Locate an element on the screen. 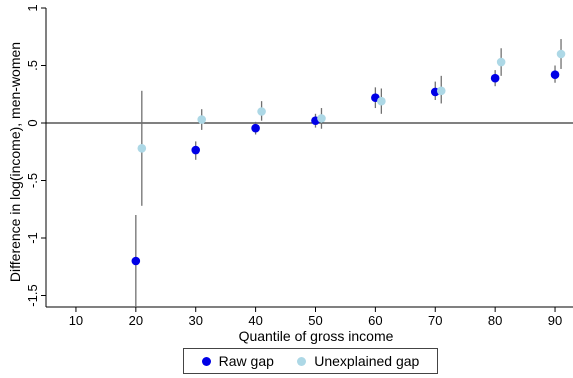 This screenshot has width=573, height=378. x-axis-label: Quantile of gross income is located at coordinates (316, 336).